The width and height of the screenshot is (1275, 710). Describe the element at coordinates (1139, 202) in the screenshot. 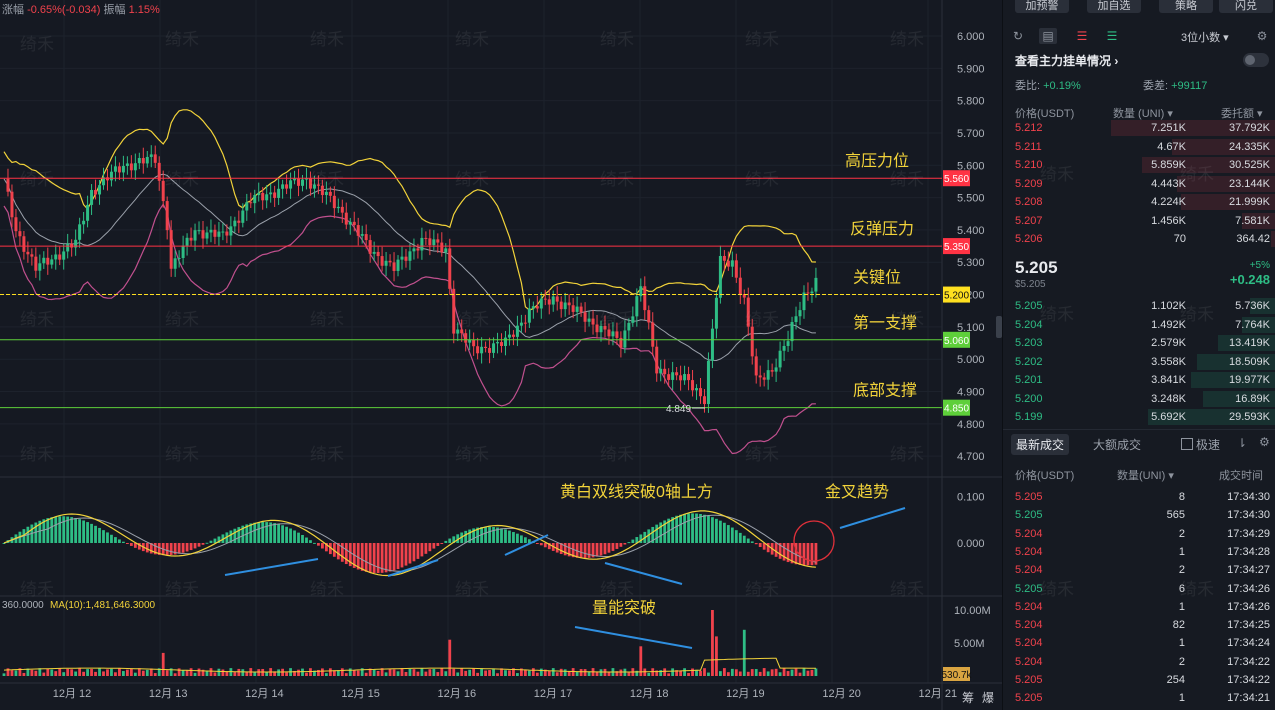

I see `ask-row: 5.208 4.224K 21.999K` at that location.